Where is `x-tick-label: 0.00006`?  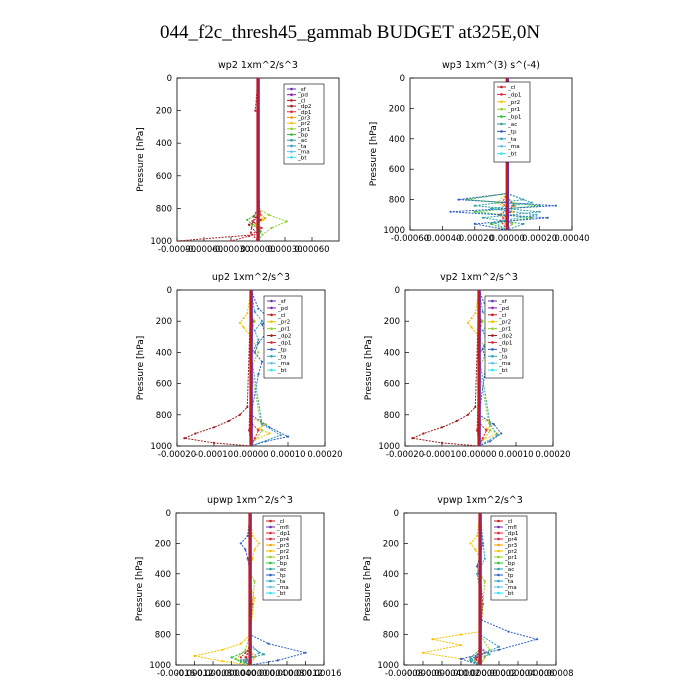 x-tick-label: 0.00006 is located at coordinates (536, 674).